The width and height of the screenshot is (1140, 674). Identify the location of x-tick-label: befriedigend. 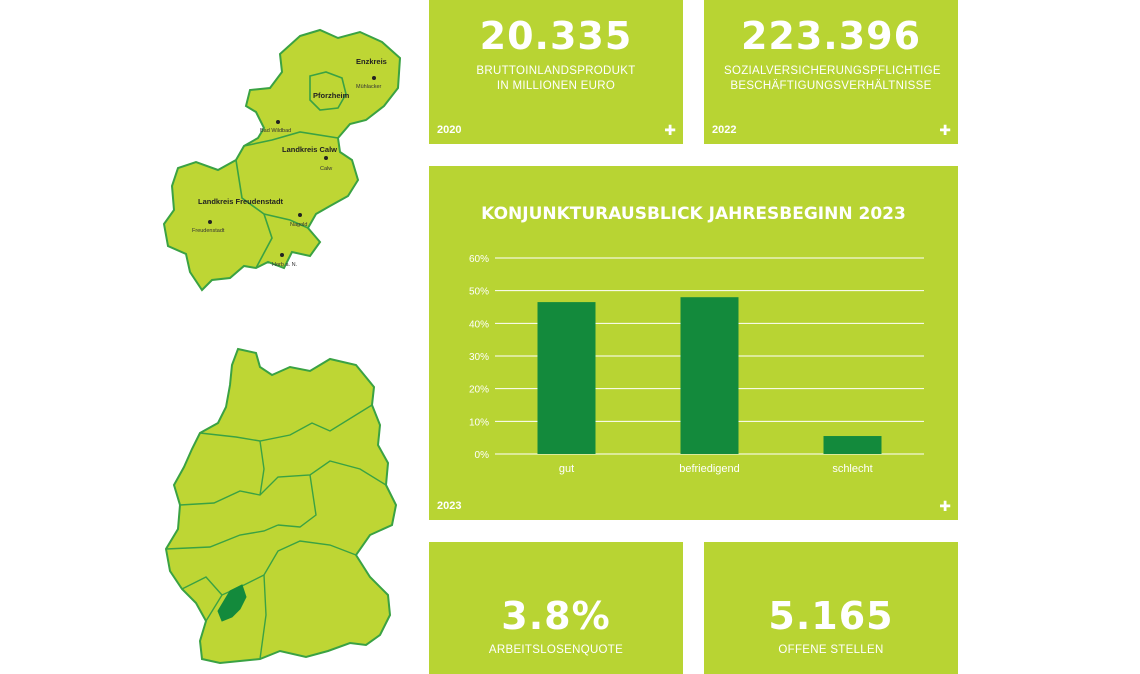
(709, 469).